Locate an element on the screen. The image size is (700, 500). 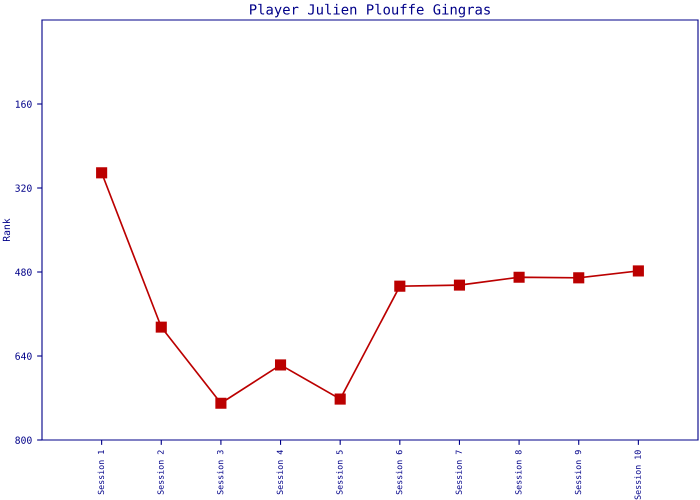
x-tick-label: Session 6 is located at coordinates (399, 472).